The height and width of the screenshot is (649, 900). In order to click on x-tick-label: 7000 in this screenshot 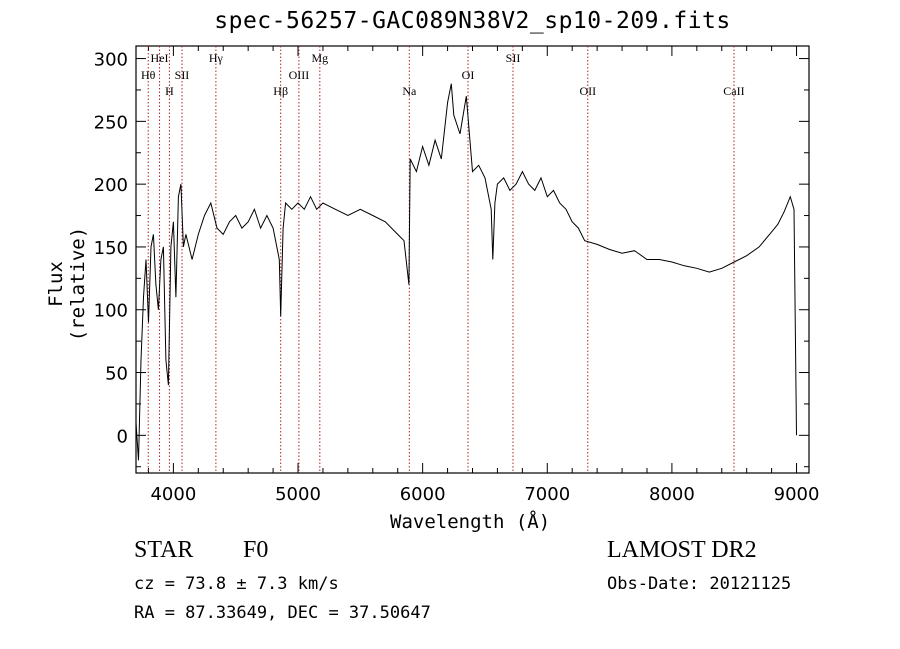, I will do `click(547, 494)`.